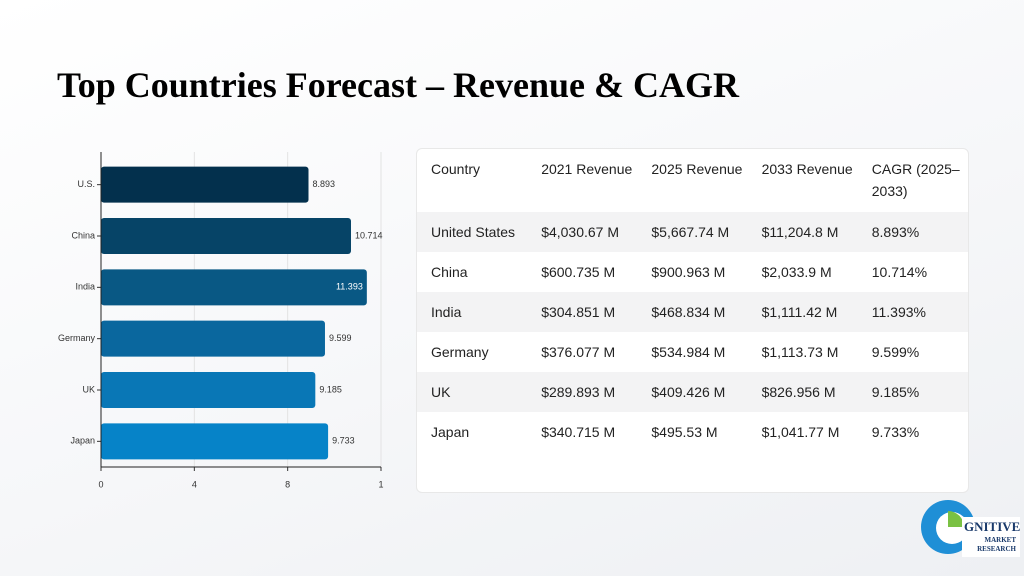  Describe the element at coordinates (449, 272) in the screenshot. I see `table-cell: China` at that location.